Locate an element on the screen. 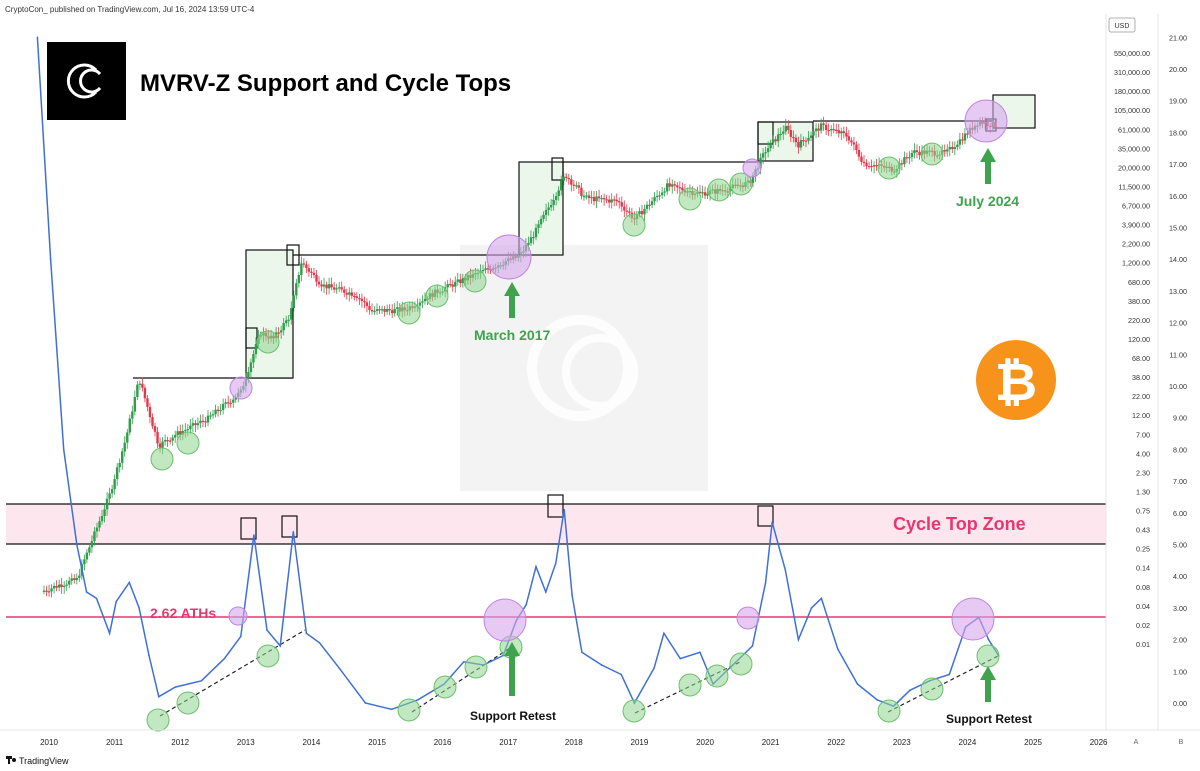 The height and width of the screenshot is (771, 1200). mvrv-tick-label: 4.00 is located at coordinates (1180, 576).